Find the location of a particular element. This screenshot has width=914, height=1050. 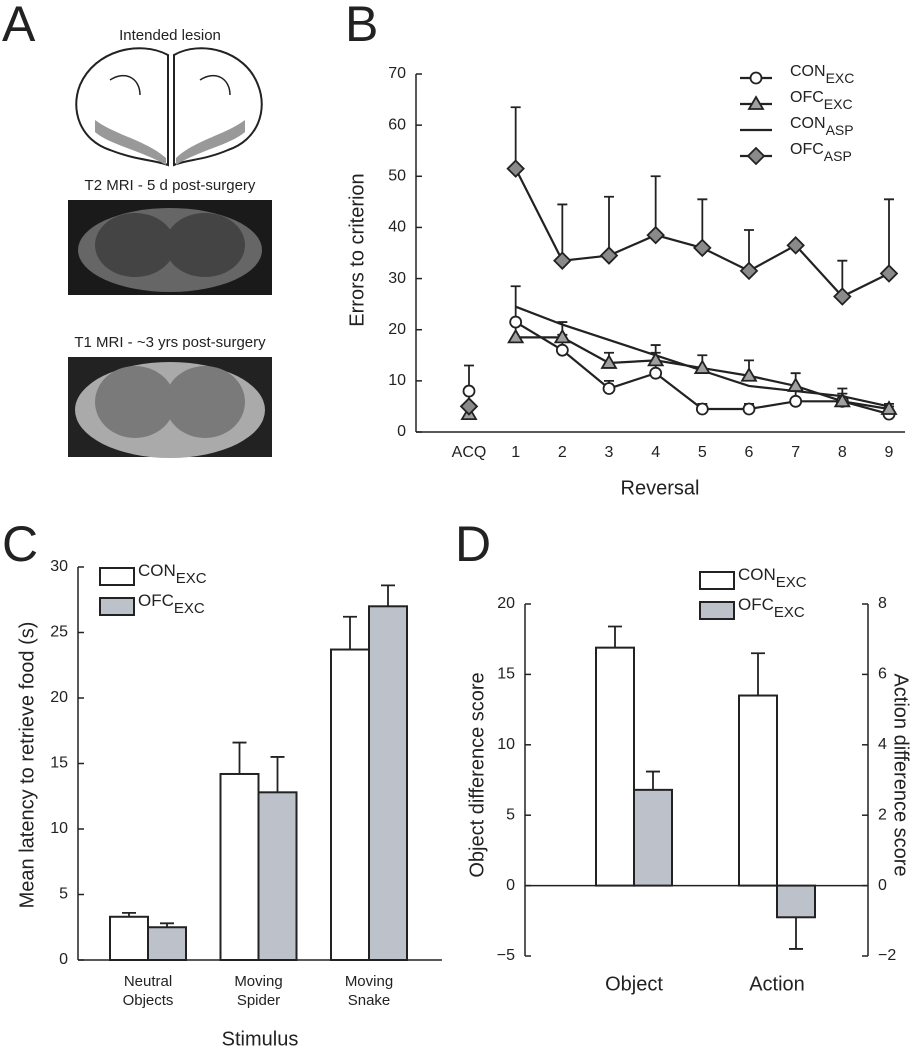

y-tick-label: −2 is located at coordinates (887, 955).